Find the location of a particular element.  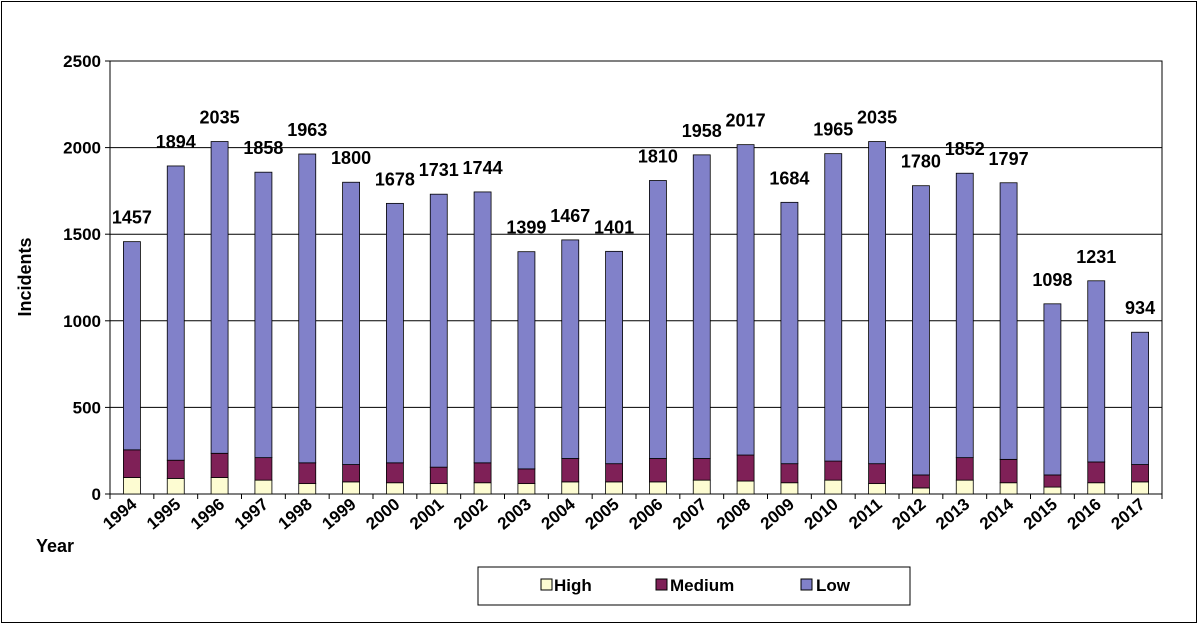

x-axis-title: Year is located at coordinates (55, 546).